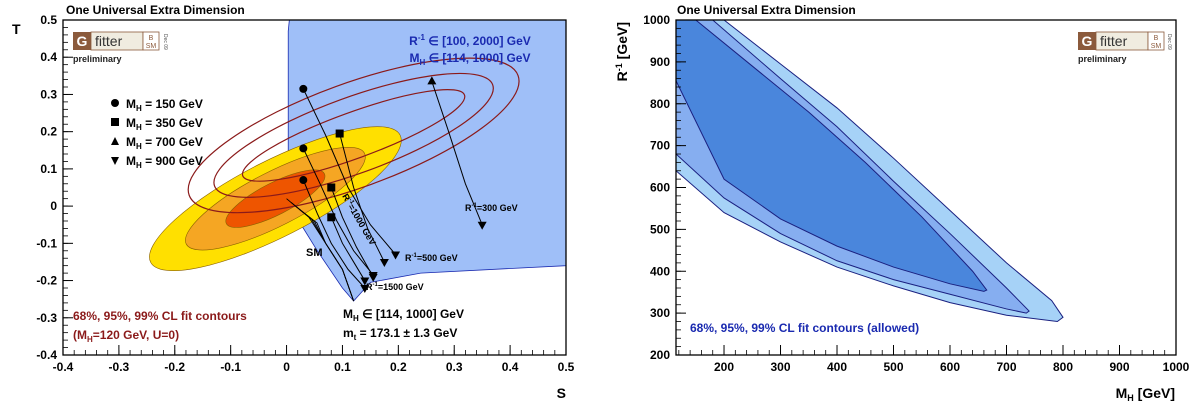 The height and width of the screenshot is (401, 1198). Describe the element at coordinates (46, 355) in the screenshot. I see `y-tick-label: -0.4` at that location.